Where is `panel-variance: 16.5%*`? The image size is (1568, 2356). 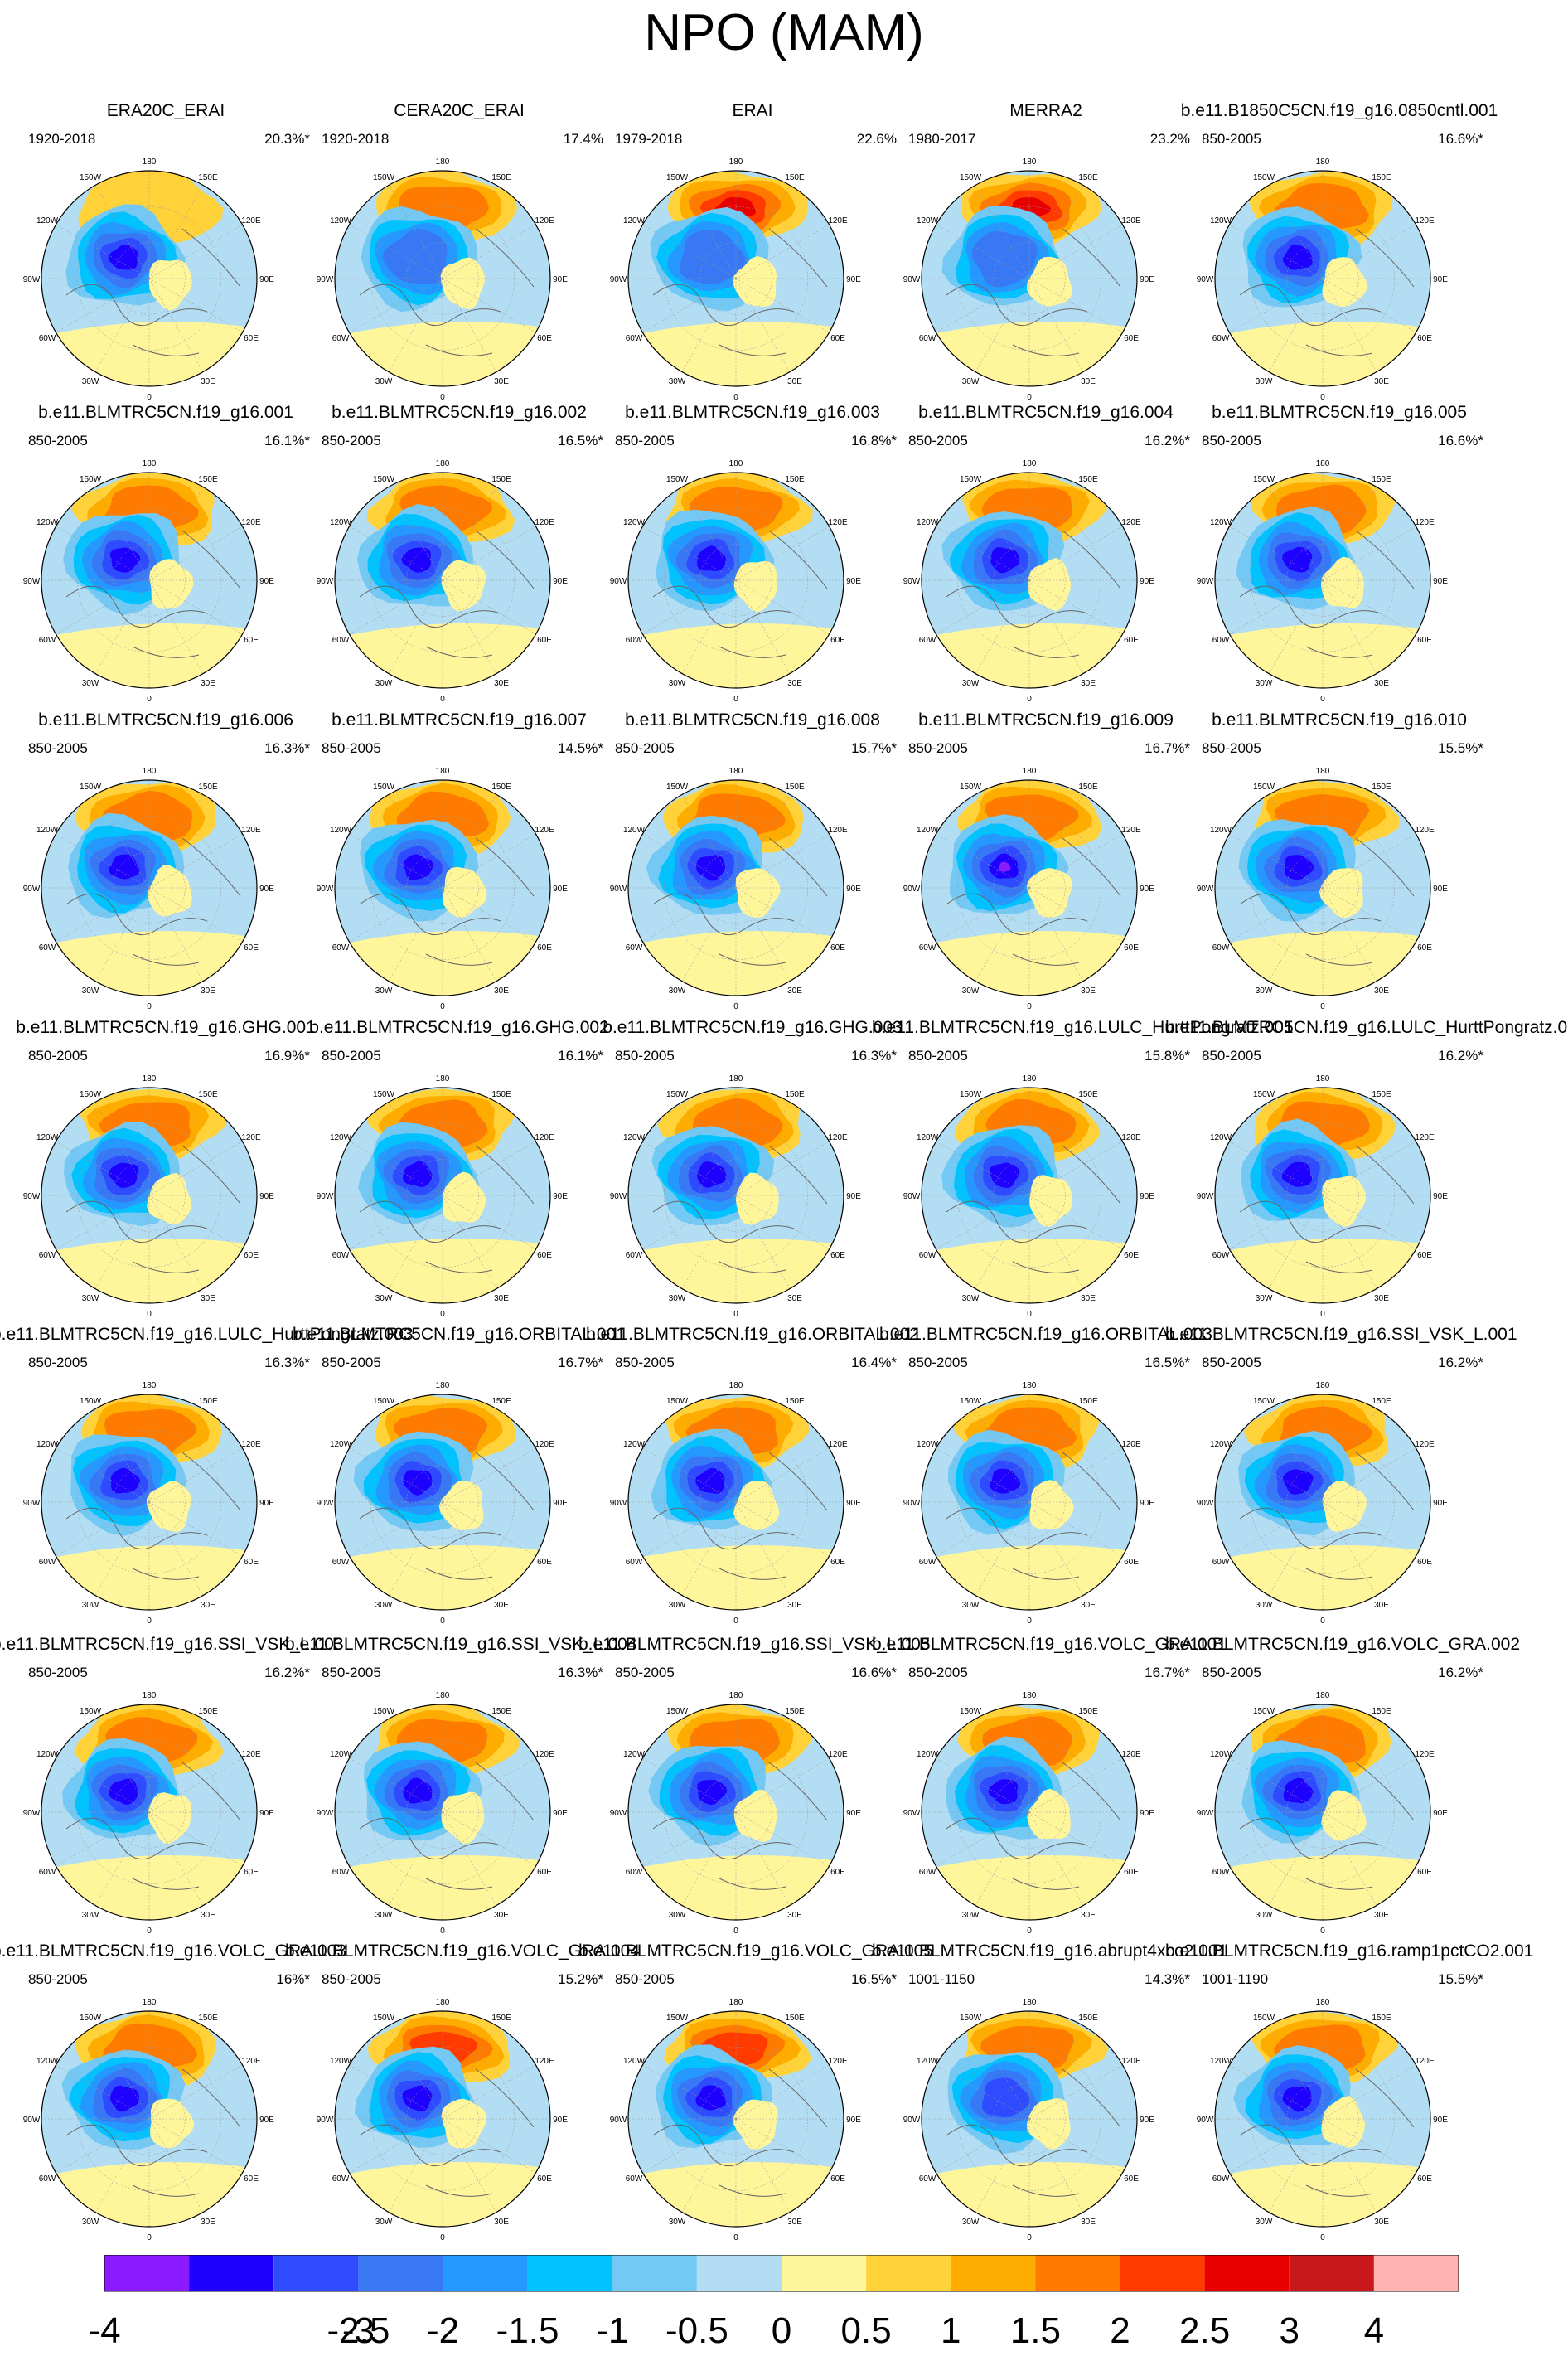 panel-variance: 16.5%* is located at coordinates (1167, 1362).